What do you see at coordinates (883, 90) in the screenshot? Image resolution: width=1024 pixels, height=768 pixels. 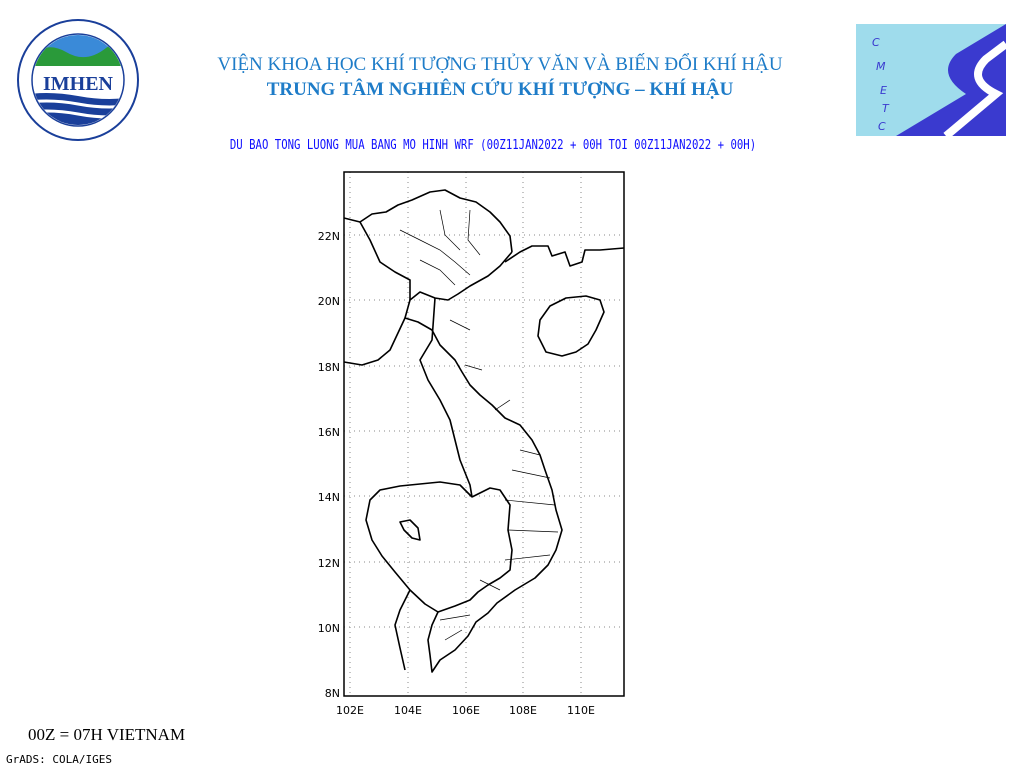 I see `svg-text: E` at bounding box center [883, 90].